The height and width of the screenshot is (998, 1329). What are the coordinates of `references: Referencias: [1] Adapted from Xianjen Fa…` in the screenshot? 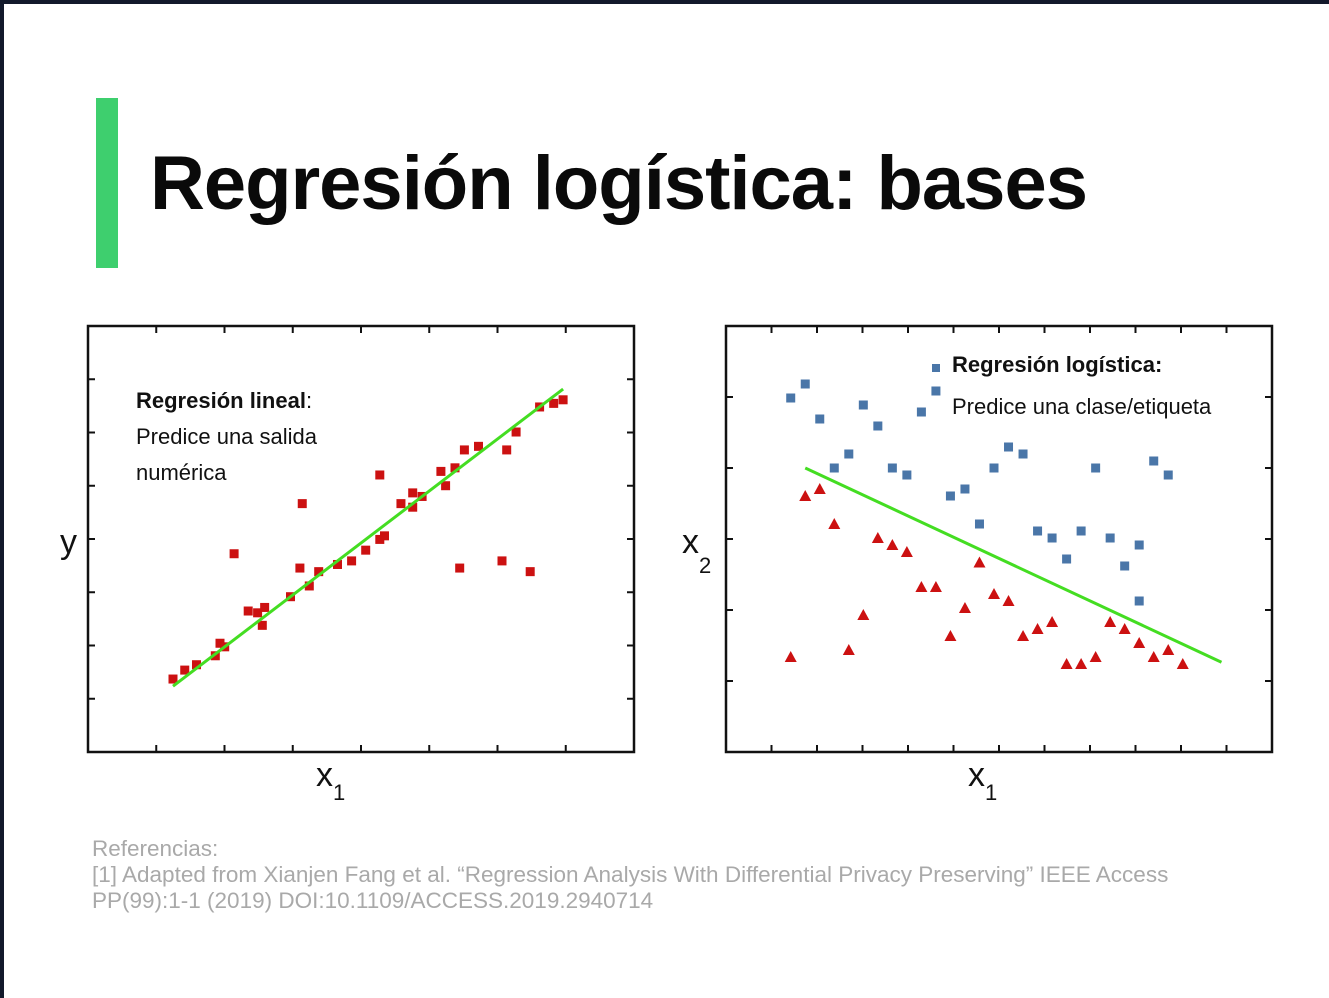 It's located at (692, 875).